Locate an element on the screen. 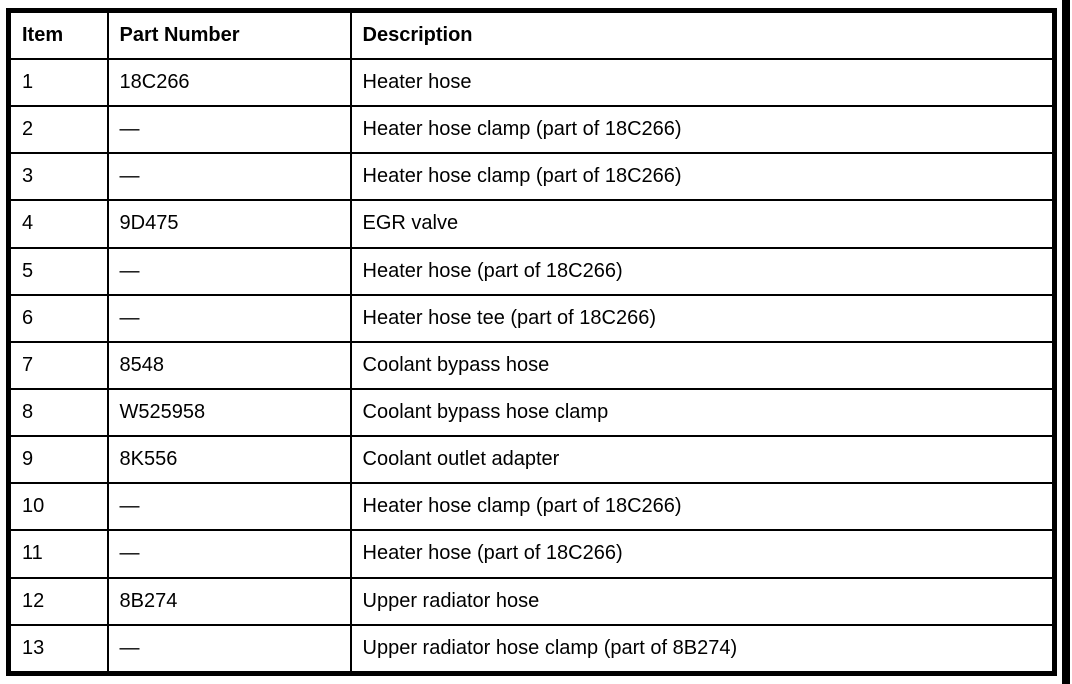 This screenshot has height=684, width=1072. cell-description: Coolant bypass hose clamp is located at coordinates (702, 412).